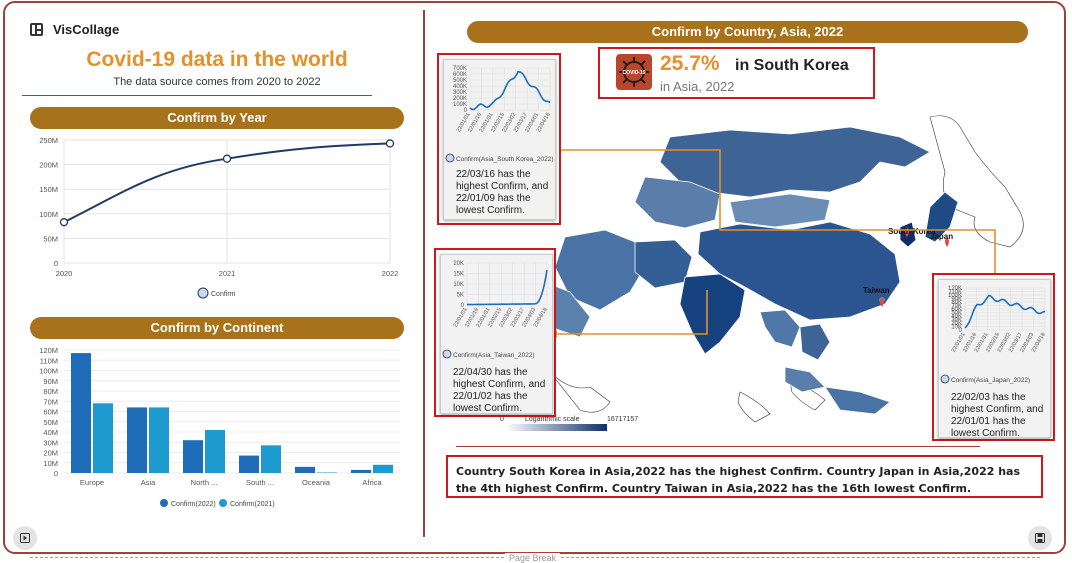 The width and height of the screenshot is (1072, 563). Describe the element at coordinates (697, 86) in the screenshot. I see `kpi-subtitle: in Asia, 2022` at that location.